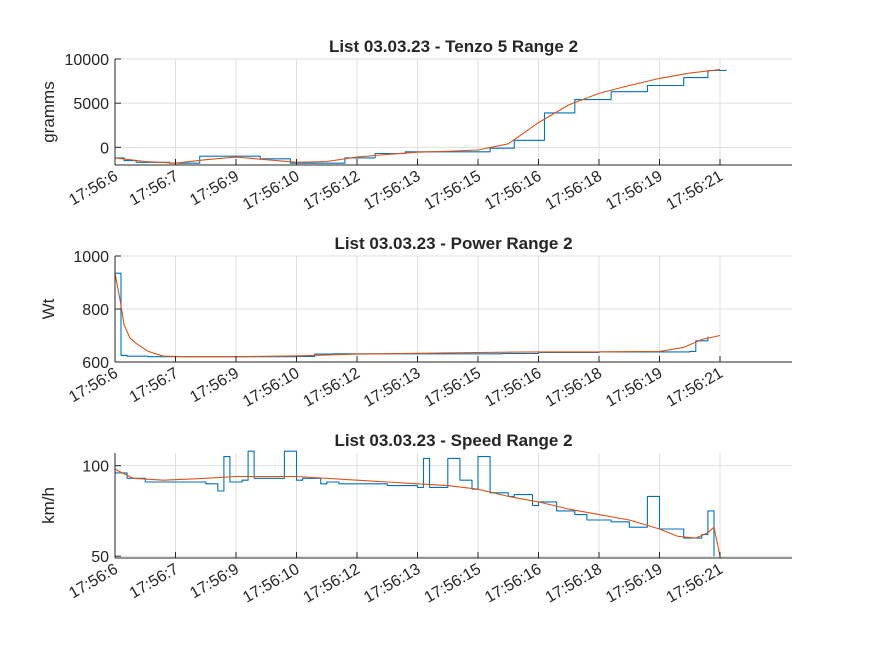 Image resolution: width=875 pixels, height=656 pixels. Describe the element at coordinates (100, 557) in the screenshot. I see `y-tick-label: 50` at that location.